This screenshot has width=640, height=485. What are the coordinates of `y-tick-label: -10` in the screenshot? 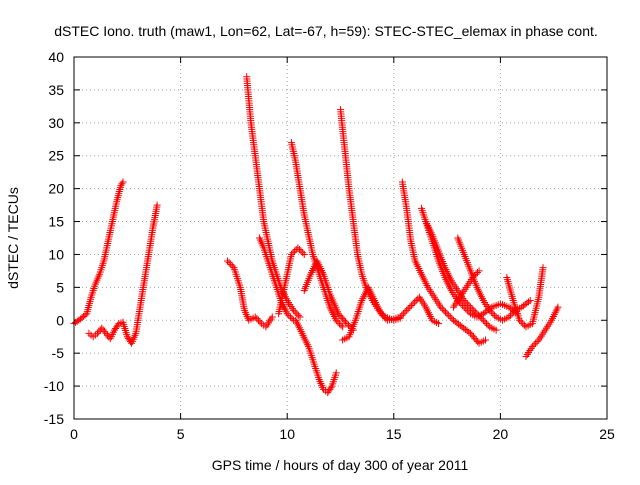 It's located at (54, 386).